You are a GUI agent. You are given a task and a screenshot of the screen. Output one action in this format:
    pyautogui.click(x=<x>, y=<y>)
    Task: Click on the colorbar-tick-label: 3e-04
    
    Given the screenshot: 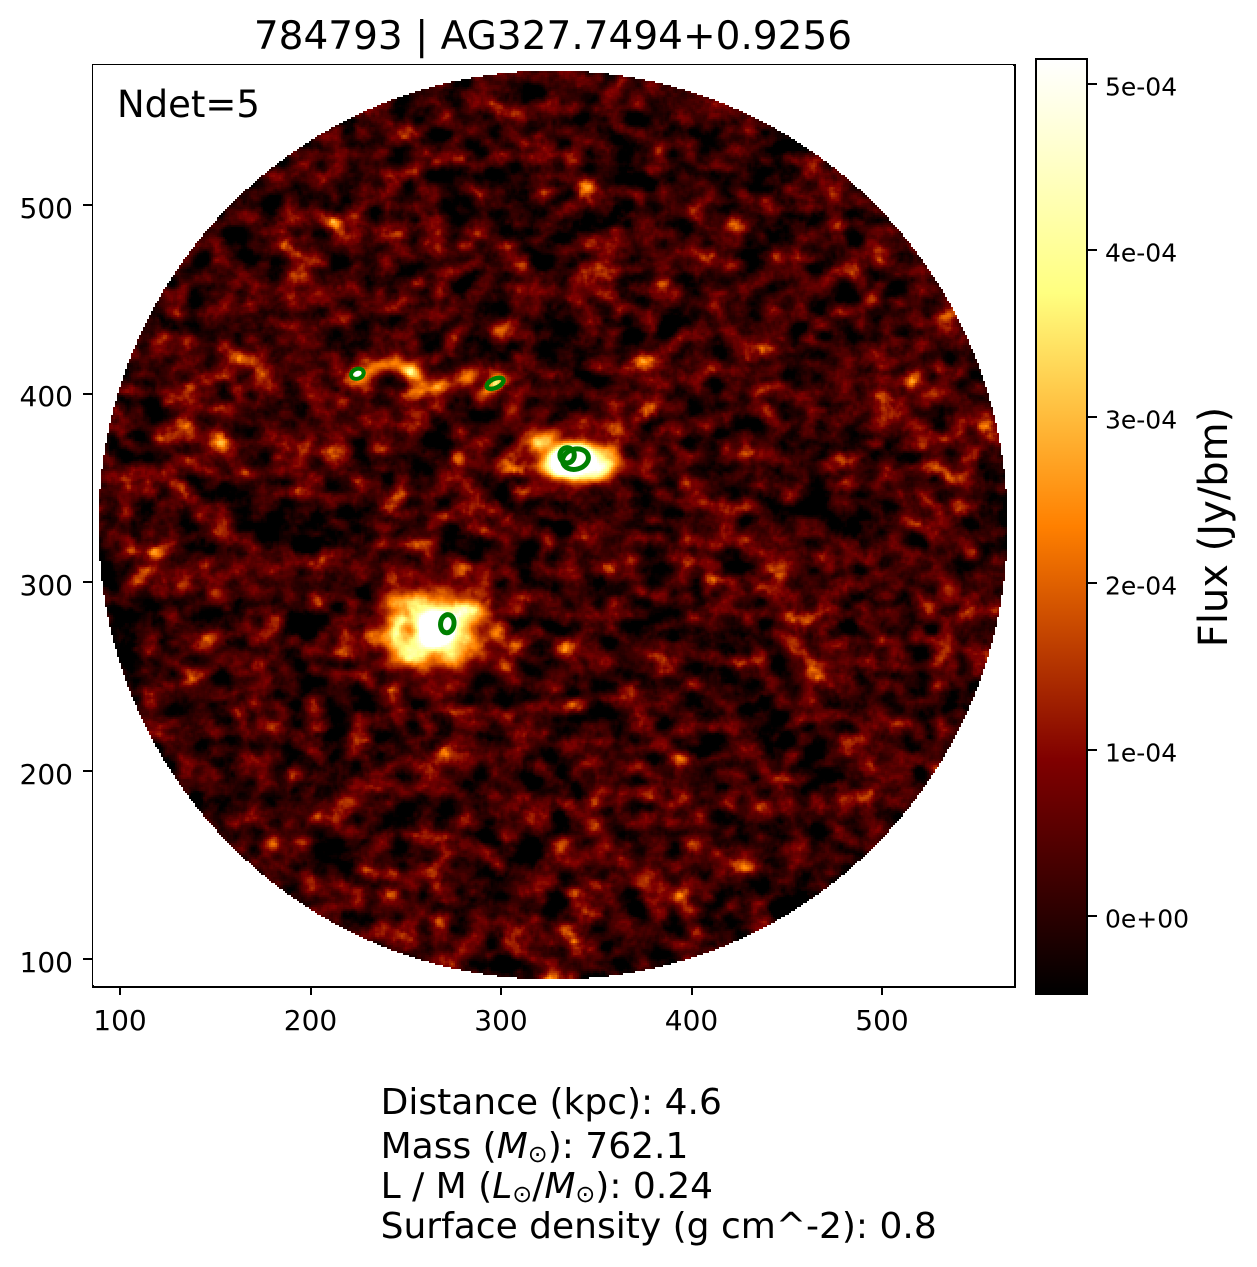 What is the action you would take?
    pyautogui.click(x=1141, y=420)
    